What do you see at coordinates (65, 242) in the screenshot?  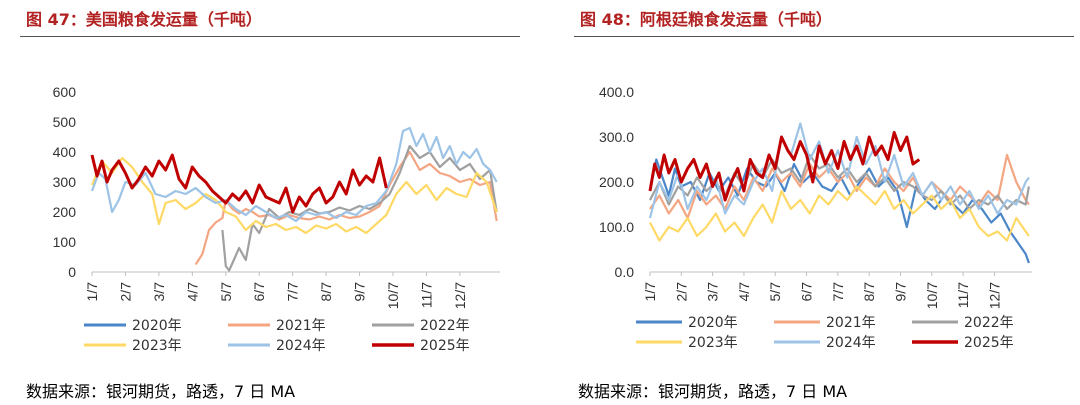 I see `y-tick-label: 100` at bounding box center [65, 242].